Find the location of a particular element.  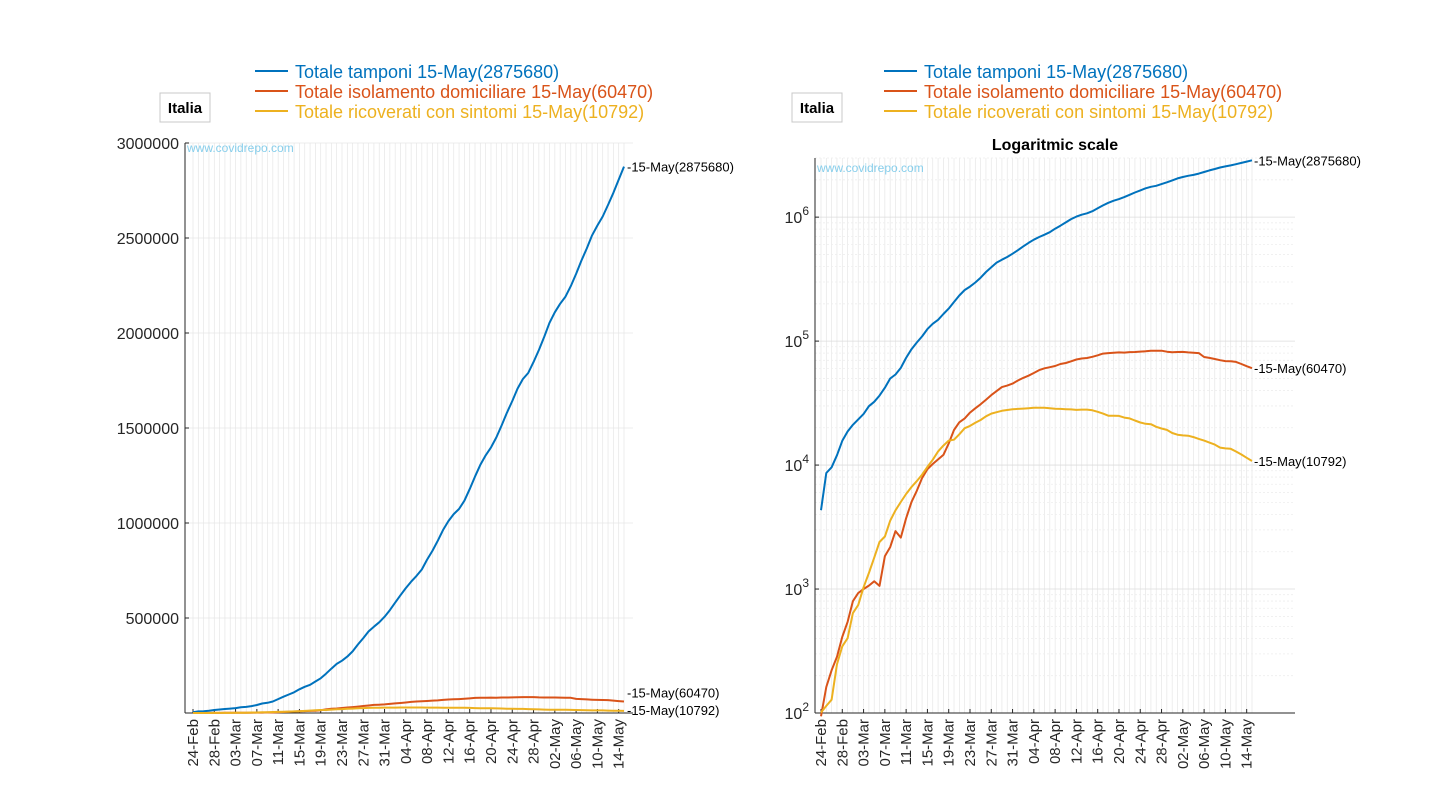

y-tick-label: 2500000 is located at coordinates (148, 239).